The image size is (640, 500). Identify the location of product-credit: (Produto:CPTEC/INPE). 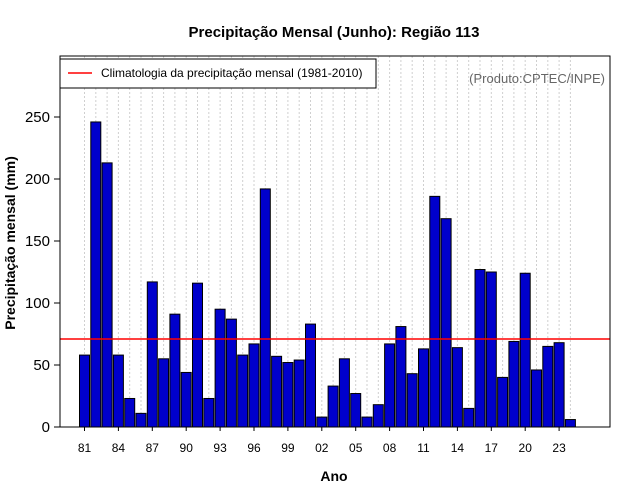
(537, 78).